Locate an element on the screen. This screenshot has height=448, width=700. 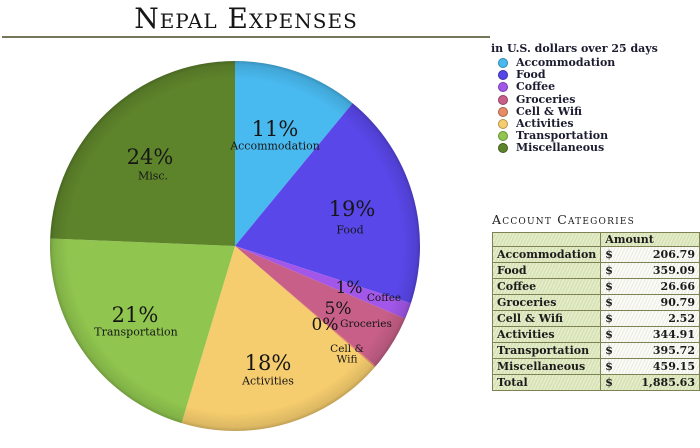
table-cell-category-accommodation: Accommodation is located at coordinates (546, 254).